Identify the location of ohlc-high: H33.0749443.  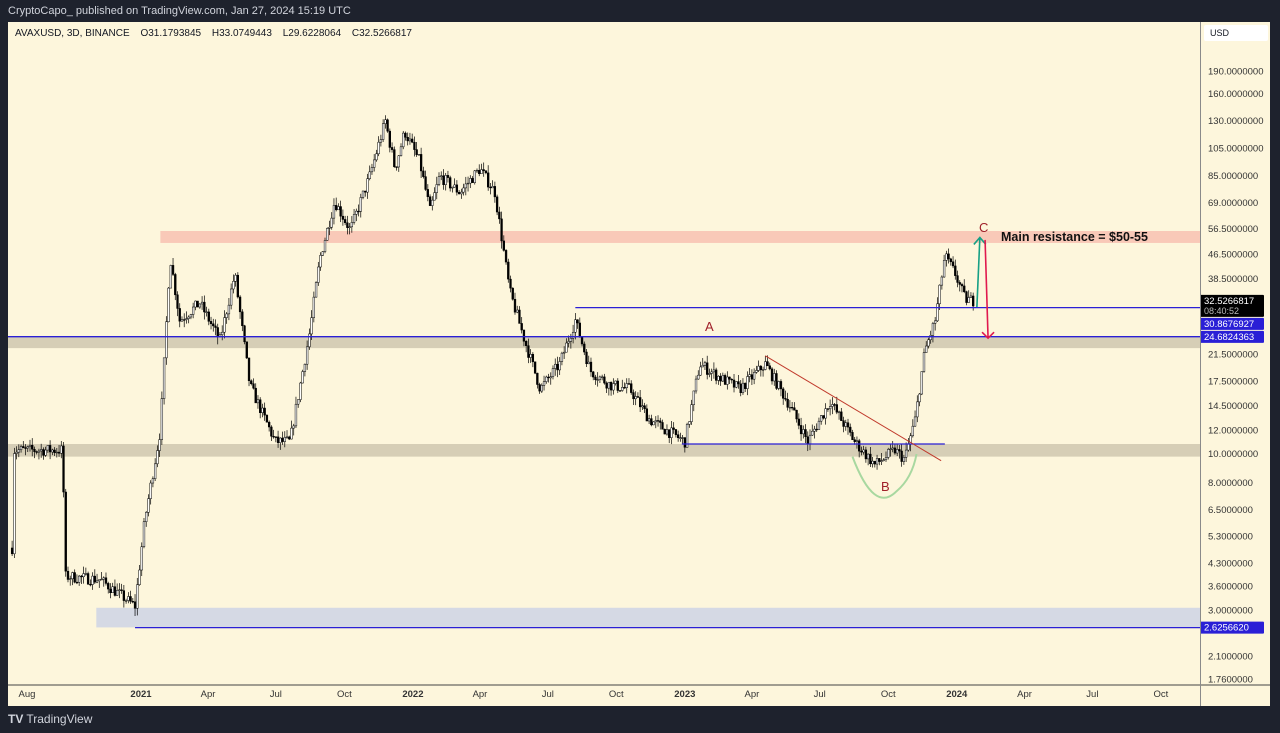
(241, 33).